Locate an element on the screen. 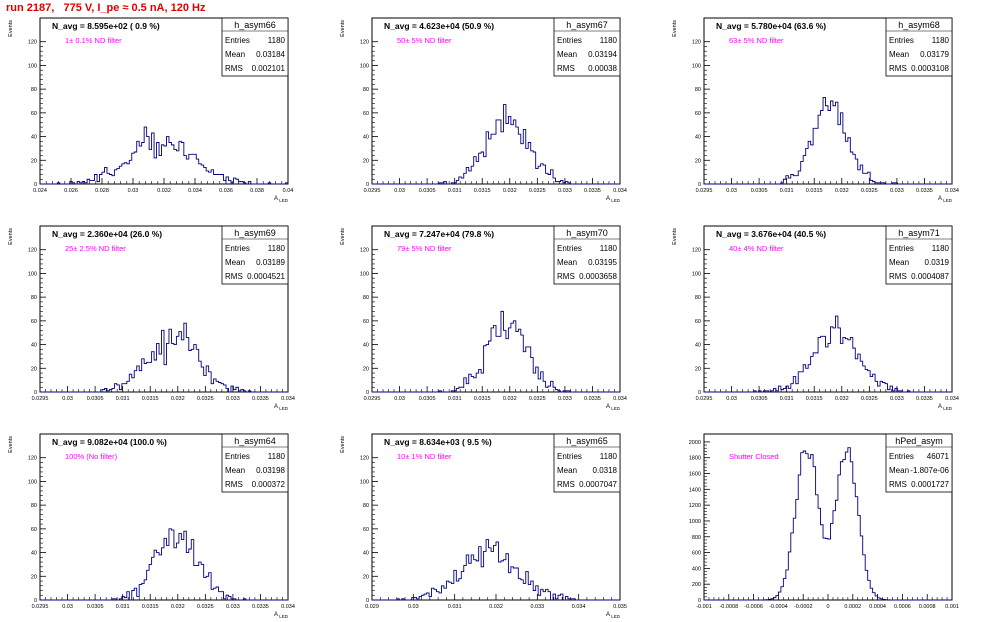  n-avg-label: N_avg = 4.623e+04 (50.9 %) is located at coordinates (439, 26).